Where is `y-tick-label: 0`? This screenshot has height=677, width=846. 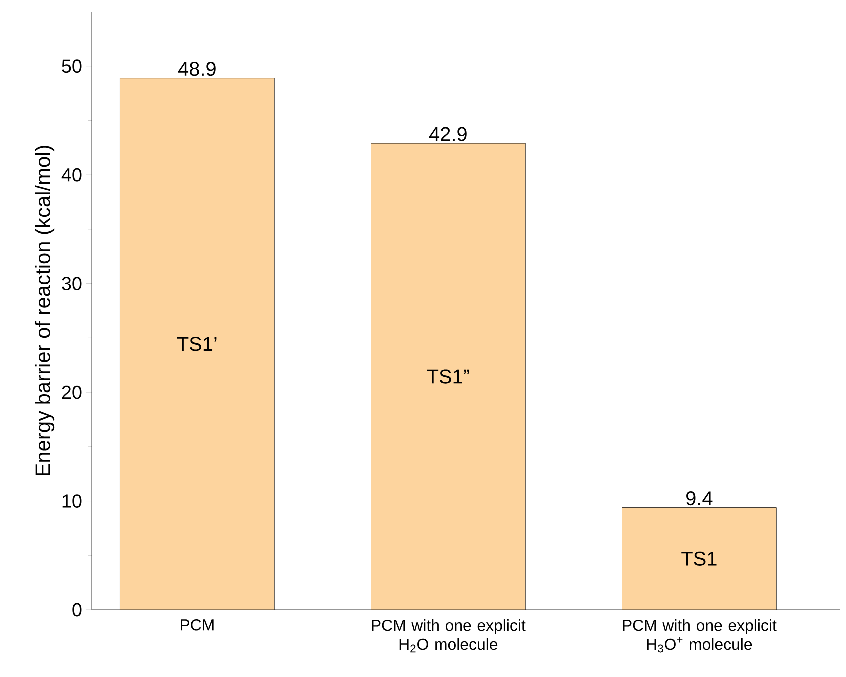 y-tick-label: 0 is located at coordinates (77, 610).